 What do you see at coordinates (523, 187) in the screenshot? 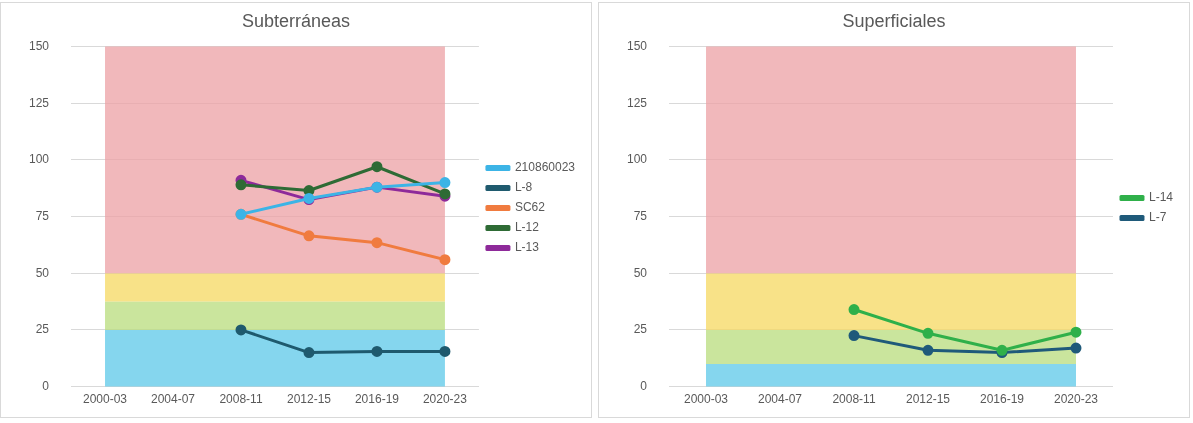
I see `legend-label: L-8` at bounding box center [523, 187].